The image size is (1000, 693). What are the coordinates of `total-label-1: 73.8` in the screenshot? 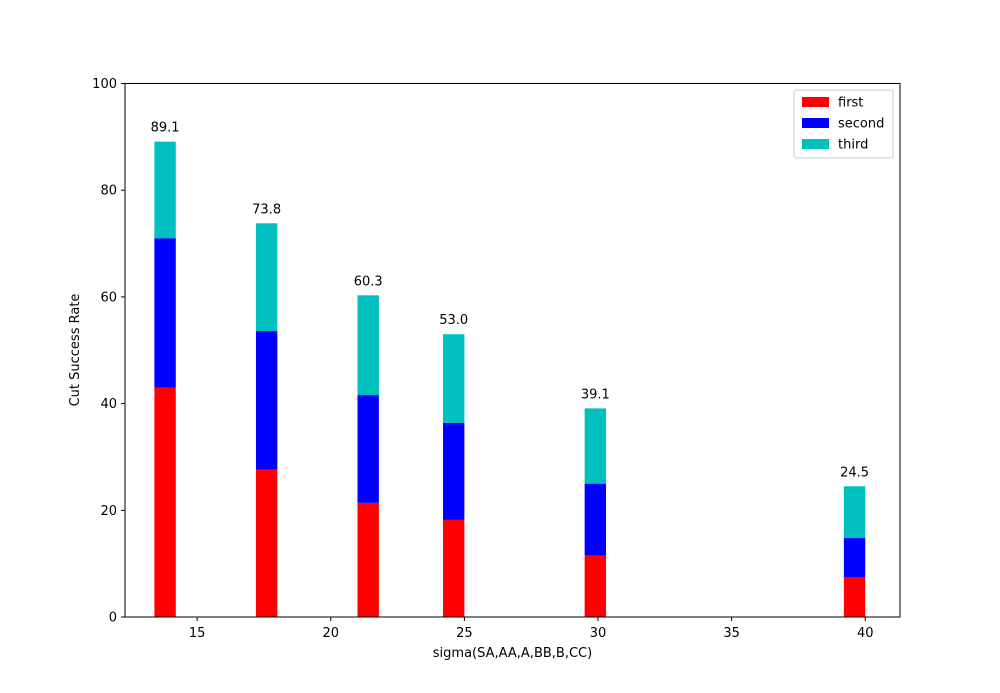 It's located at (266, 209).